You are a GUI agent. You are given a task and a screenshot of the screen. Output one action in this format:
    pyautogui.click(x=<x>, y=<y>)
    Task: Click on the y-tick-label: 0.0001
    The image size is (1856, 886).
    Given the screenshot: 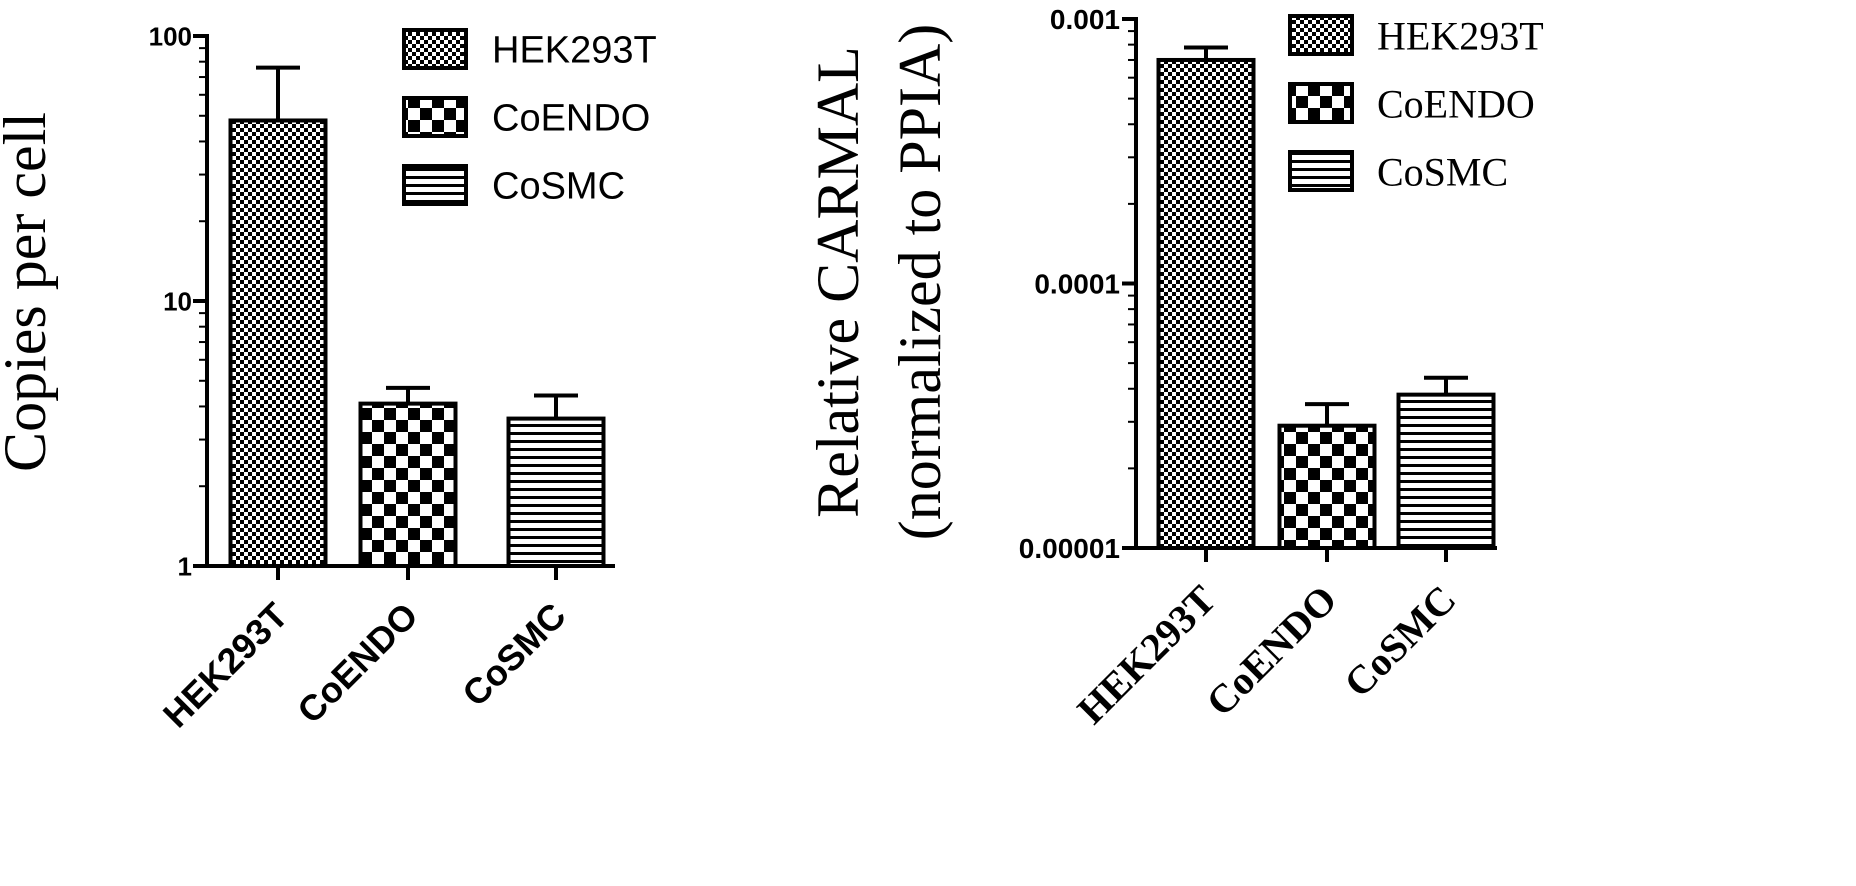 What is the action you would take?
    pyautogui.click(x=1077, y=284)
    